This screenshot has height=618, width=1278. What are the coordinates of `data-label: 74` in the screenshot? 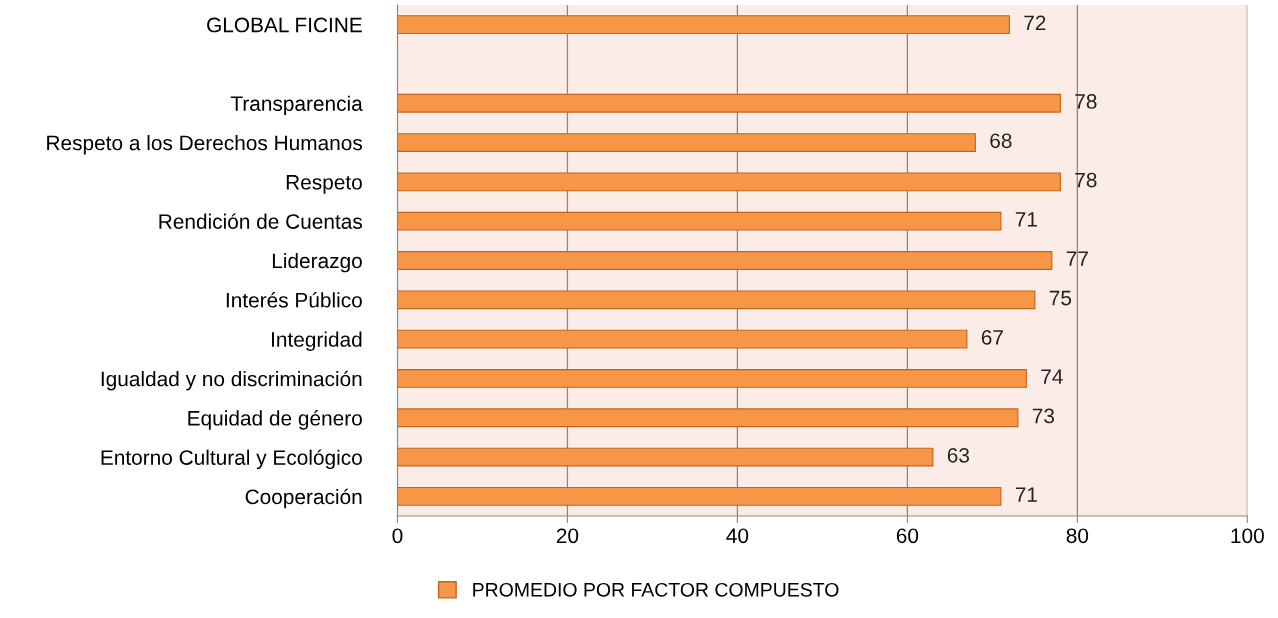 It's located at (1052, 376).